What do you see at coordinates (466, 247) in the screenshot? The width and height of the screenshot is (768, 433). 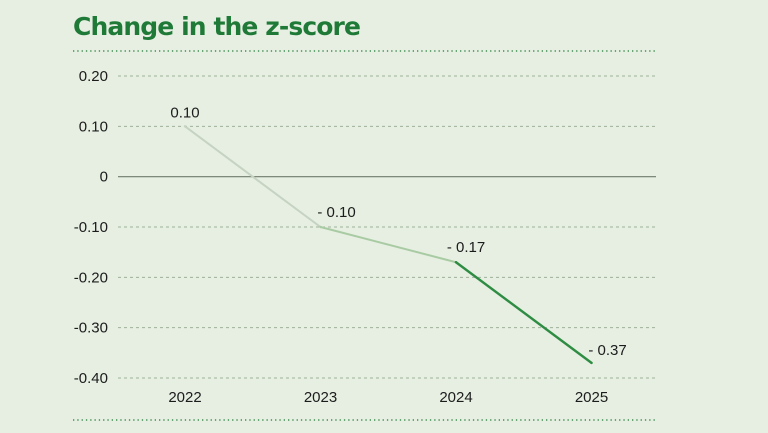 I see `data-label: - 0.17` at bounding box center [466, 247].